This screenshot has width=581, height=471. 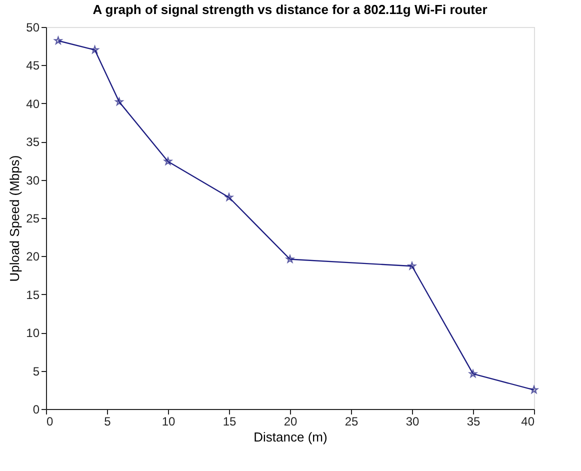 What do you see at coordinates (33, 142) in the screenshot?
I see `y-tick-label: 35` at bounding box center [33, 142].